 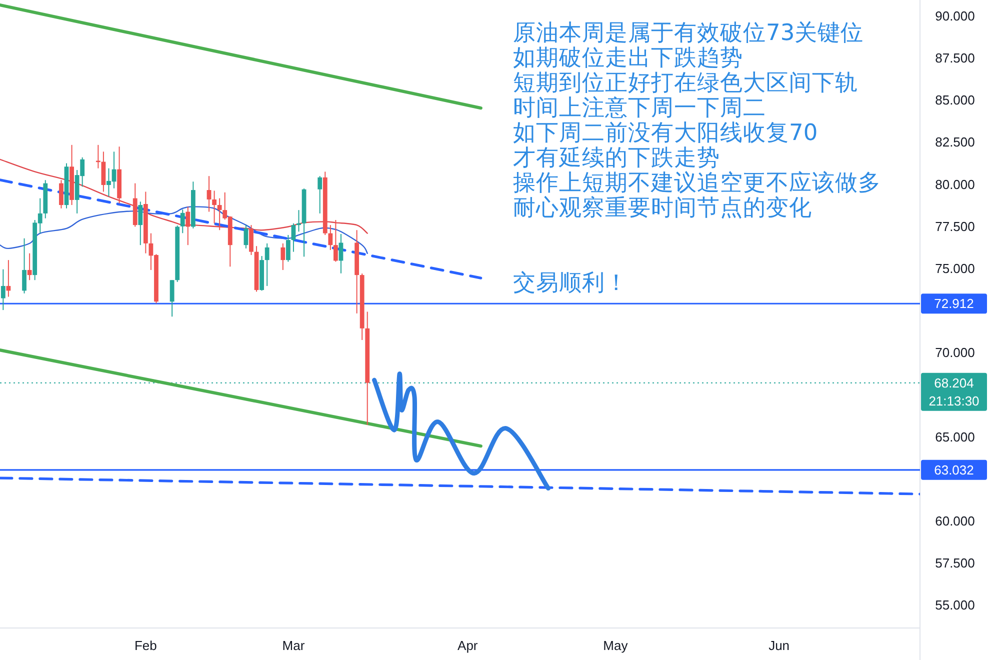 I want to click on x-tick-label: May, so click(x=615, y=645).